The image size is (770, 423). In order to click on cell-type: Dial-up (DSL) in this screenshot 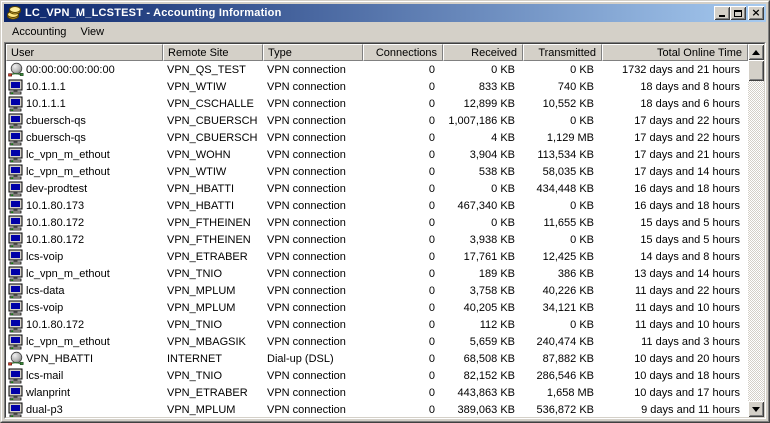, I will do `click(300, 358)`.